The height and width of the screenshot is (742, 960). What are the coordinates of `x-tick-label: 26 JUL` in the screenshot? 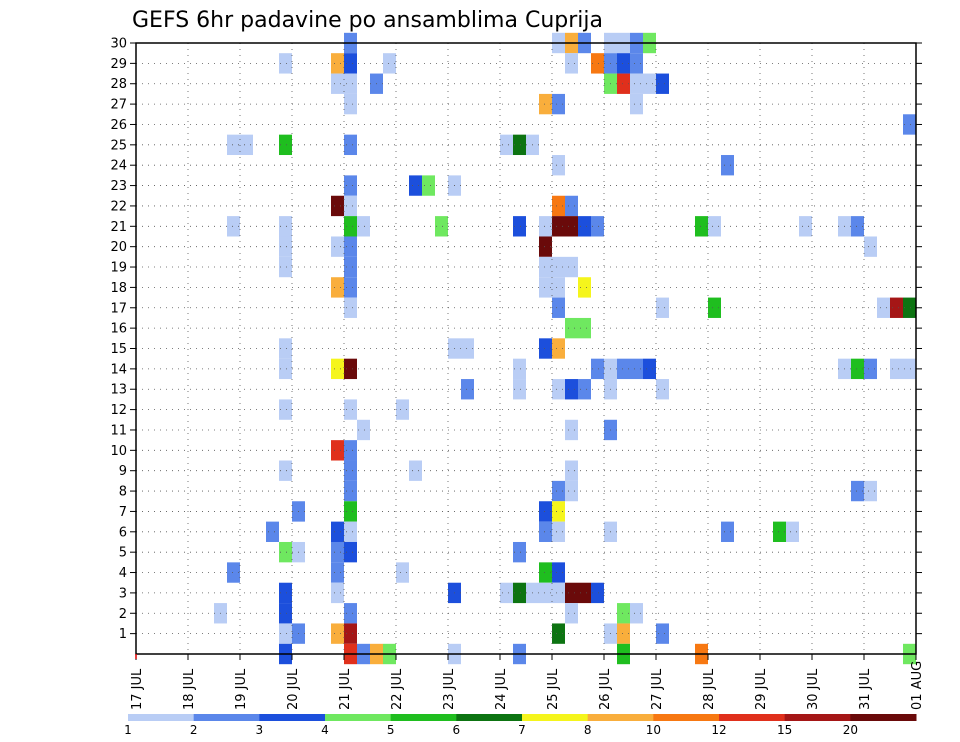 It's located at (605, 689).